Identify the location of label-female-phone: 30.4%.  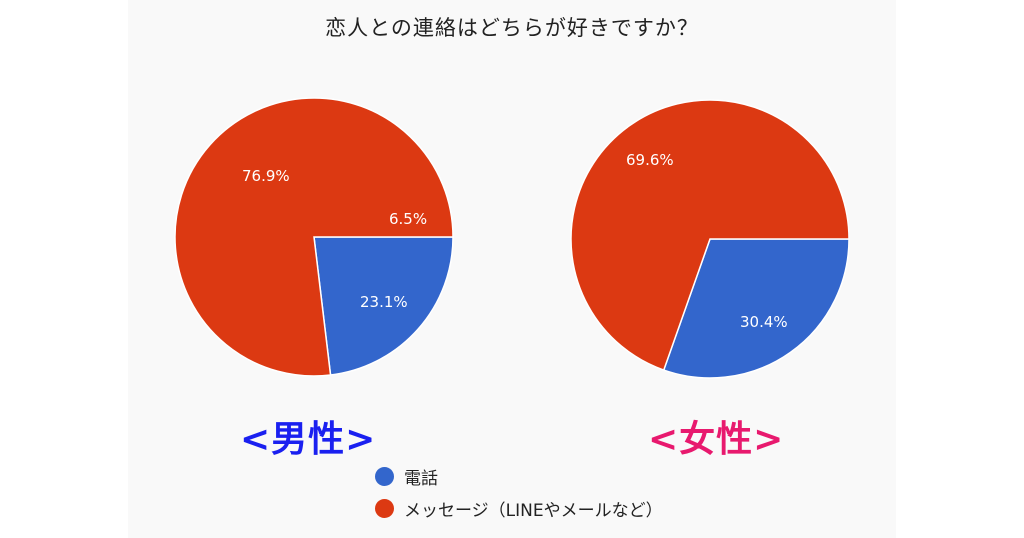
(764, 322).